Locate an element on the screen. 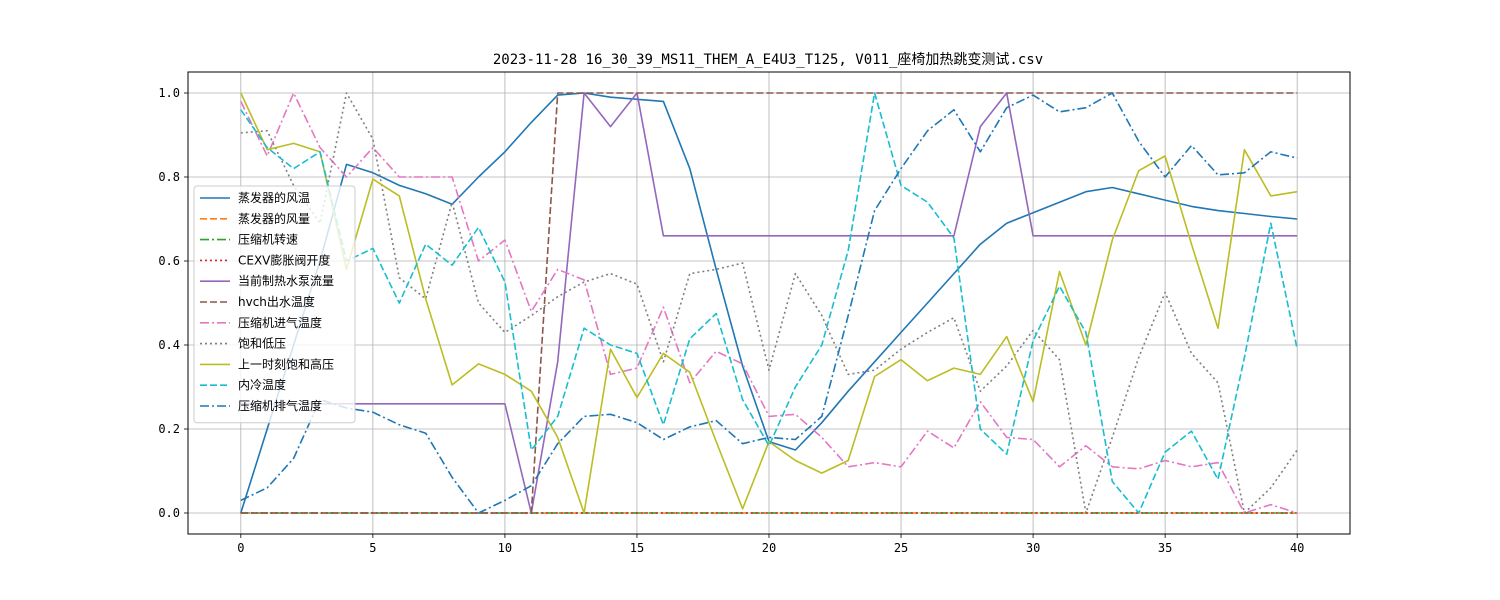 The height and width of the screenshot is (600, 1500). x-tick-label: 40 is located at coordinates (1297, 548).